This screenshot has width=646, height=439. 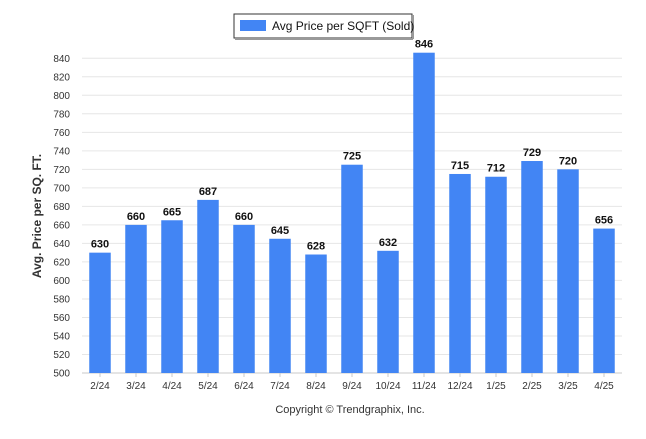 What do you see at coordinates (172, 212) in the screenshot?
I see `bar-value-label: 665` at bounding box center [172, 212].